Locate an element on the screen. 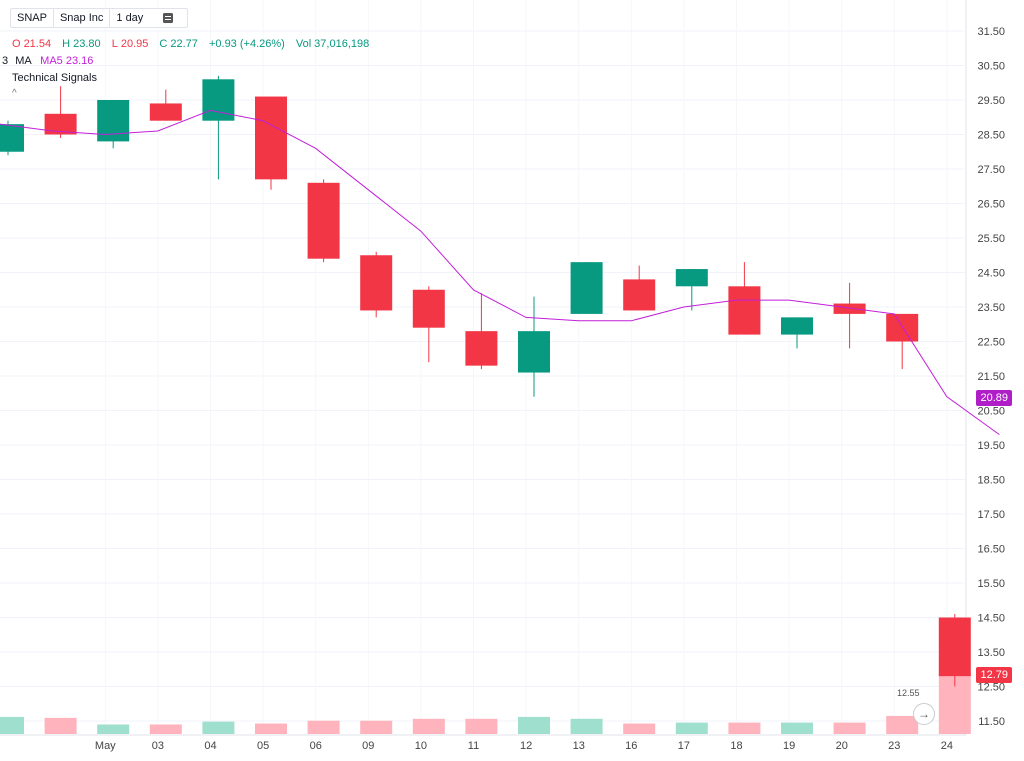 This screenshot has width=1024, height=761. price-tick-label: 15.50 is located at coordinates (991, 584).